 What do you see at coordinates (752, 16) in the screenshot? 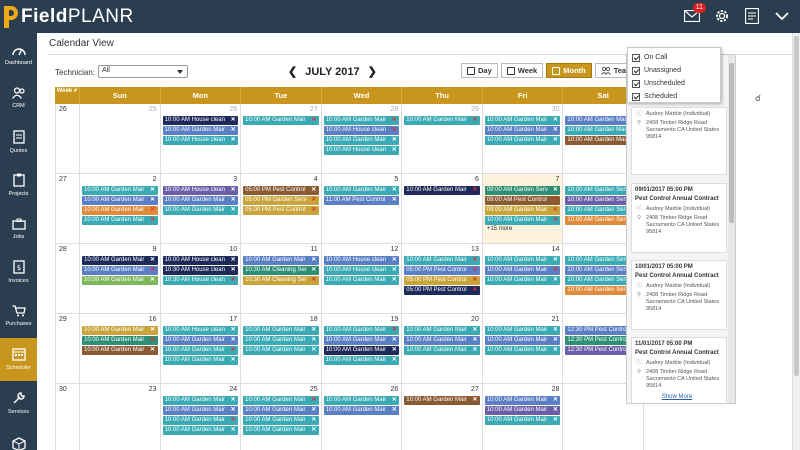
I see `notes-button` at bounding box center [752, 16].